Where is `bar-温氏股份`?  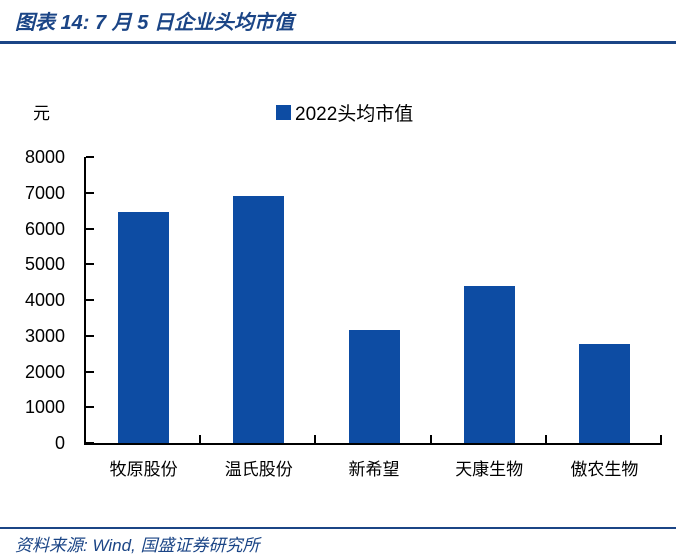
bar-温氏股份 is located at coordinates (259, 319).